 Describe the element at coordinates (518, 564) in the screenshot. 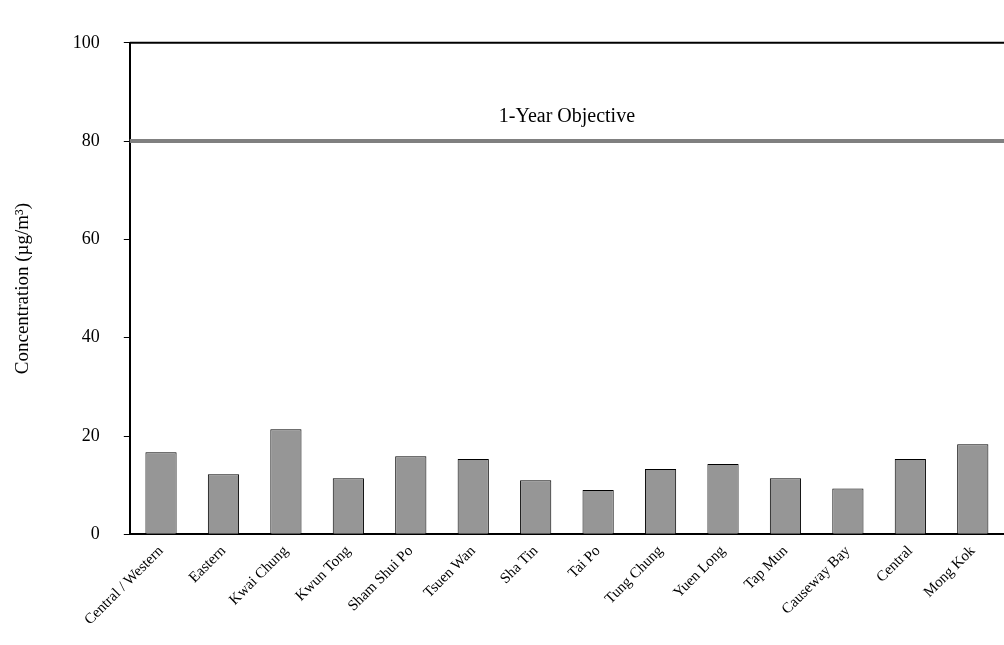

I see `x-tick-label: Sha Tin` at that location.